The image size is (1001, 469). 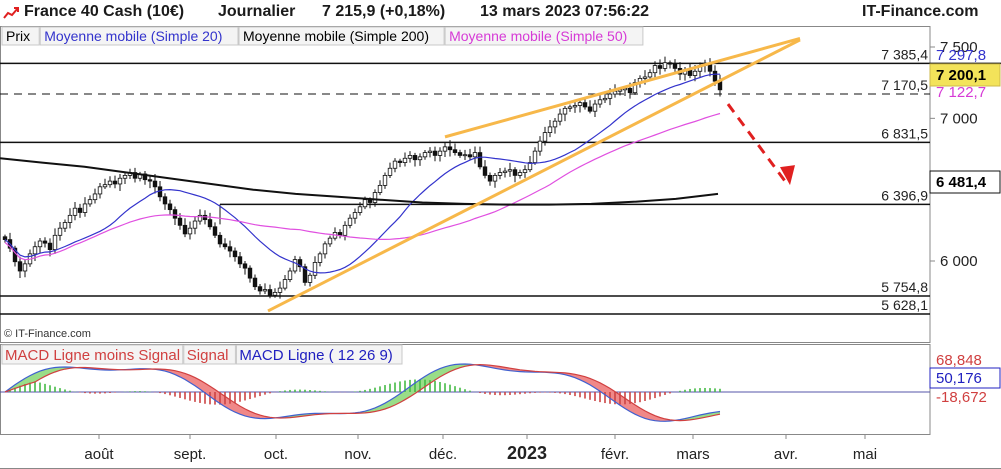 I want to click on x-tick-label-4: déc., so click(x=443, y=454).